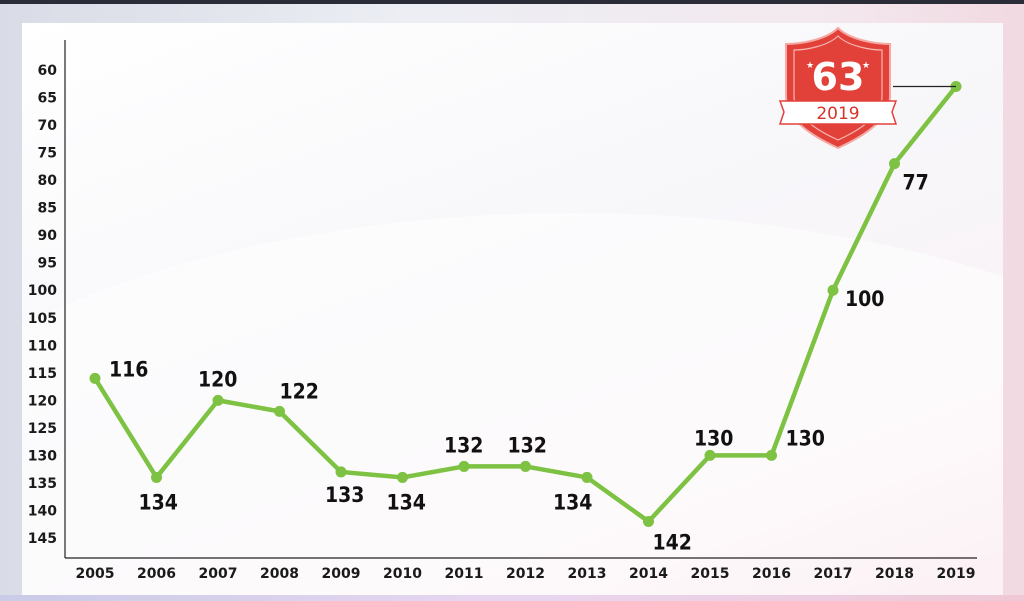 Image resolution: width=1024 pixels, height=601 pixels. What do you see at coordinates (42, 456) in the screenshot?
I see `y-tick-label: 130` at bounding box center [42, 456].